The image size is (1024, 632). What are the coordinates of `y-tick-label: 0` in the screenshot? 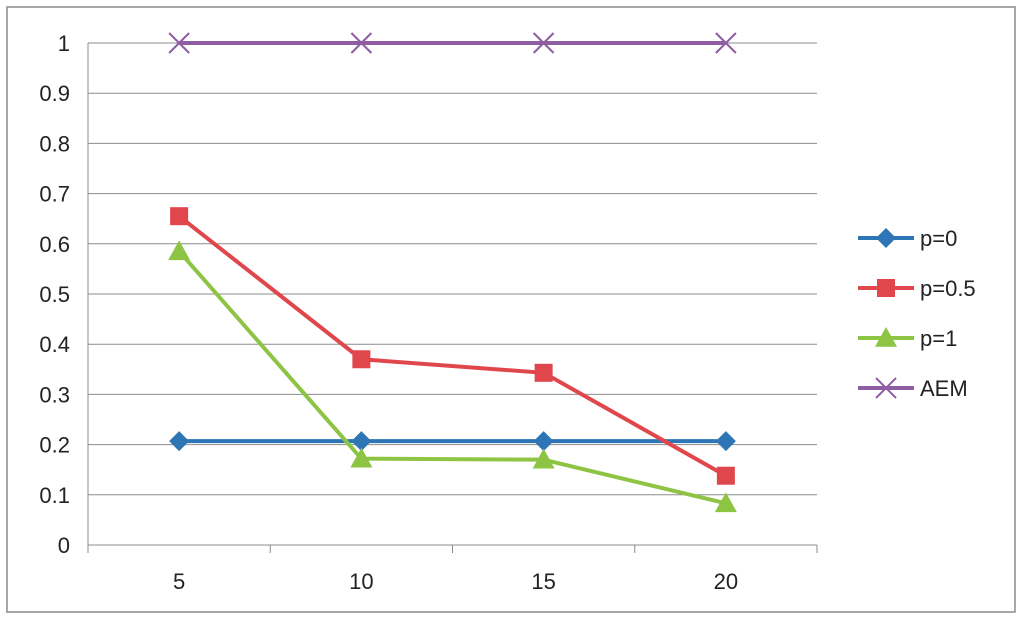 It's located at (64, 545).